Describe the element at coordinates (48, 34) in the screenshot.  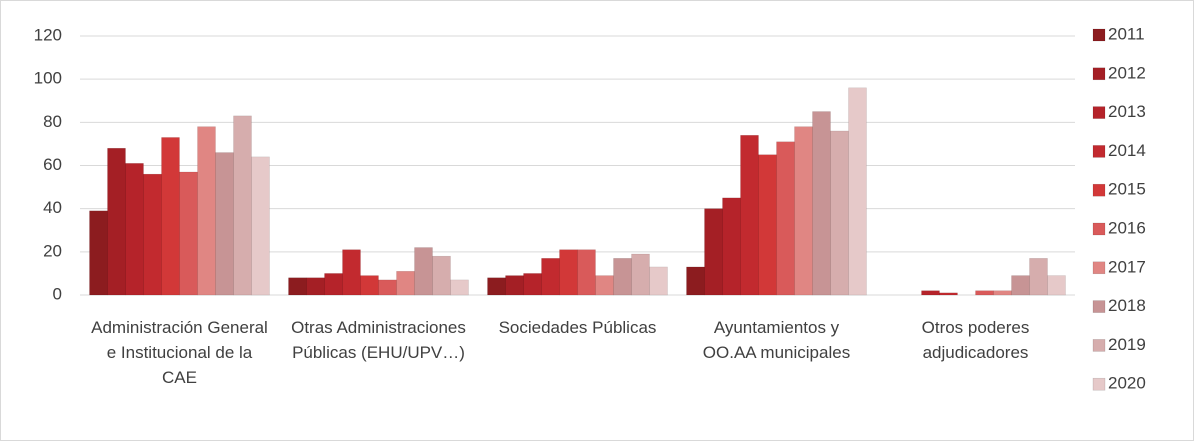
I see `y-tick-label: 120` at that location.